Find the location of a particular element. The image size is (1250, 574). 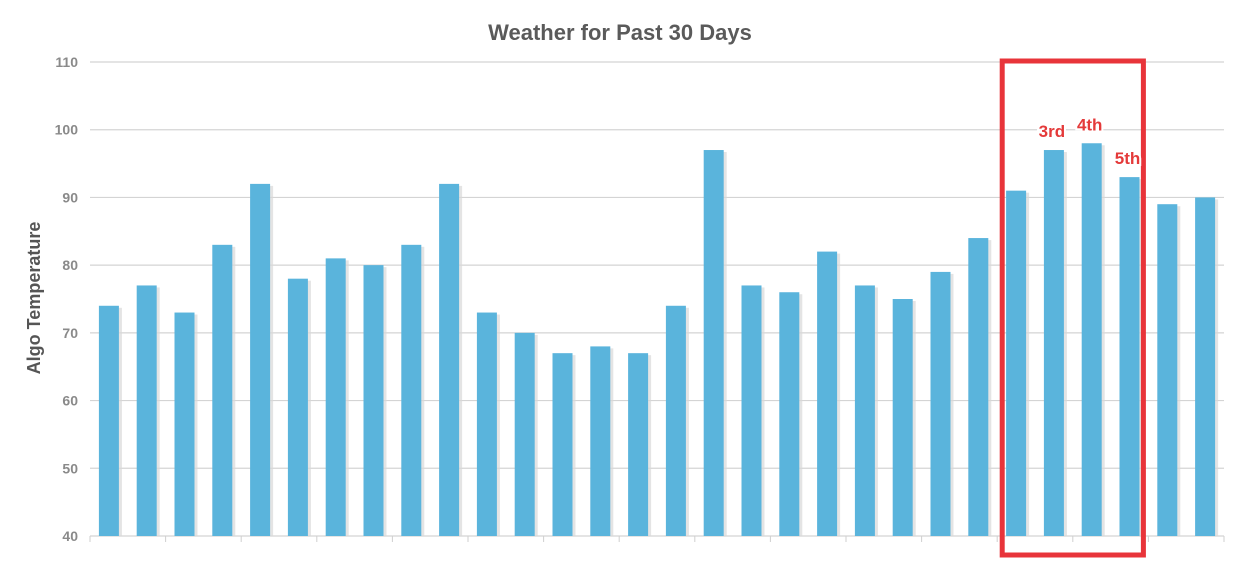

y-tick-label: 60 is located at coordinates (70, 401).